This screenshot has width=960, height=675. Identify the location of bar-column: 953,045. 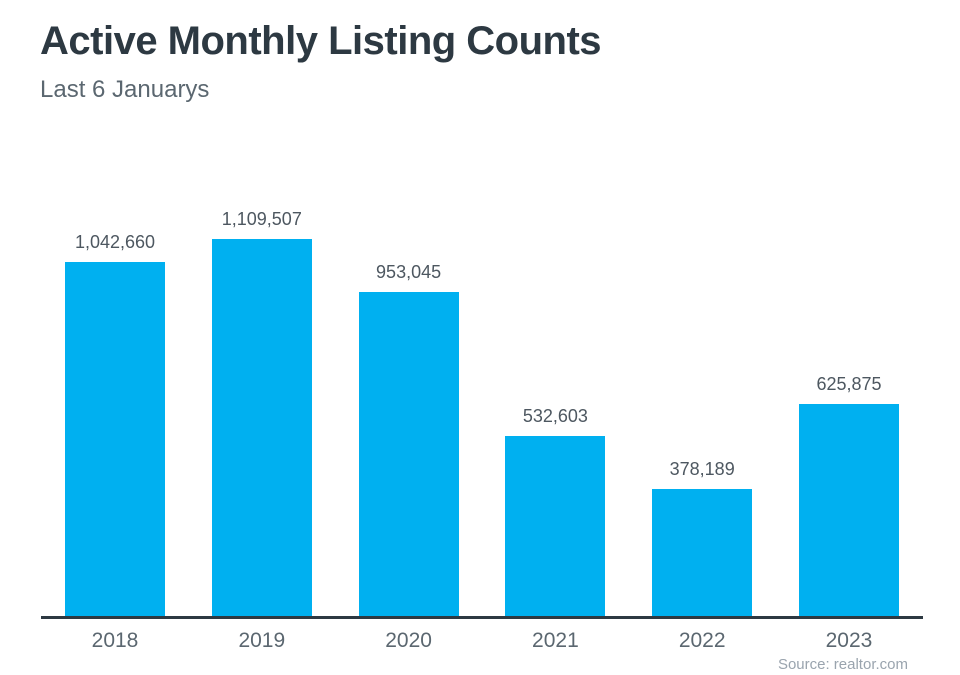
(408, 440).